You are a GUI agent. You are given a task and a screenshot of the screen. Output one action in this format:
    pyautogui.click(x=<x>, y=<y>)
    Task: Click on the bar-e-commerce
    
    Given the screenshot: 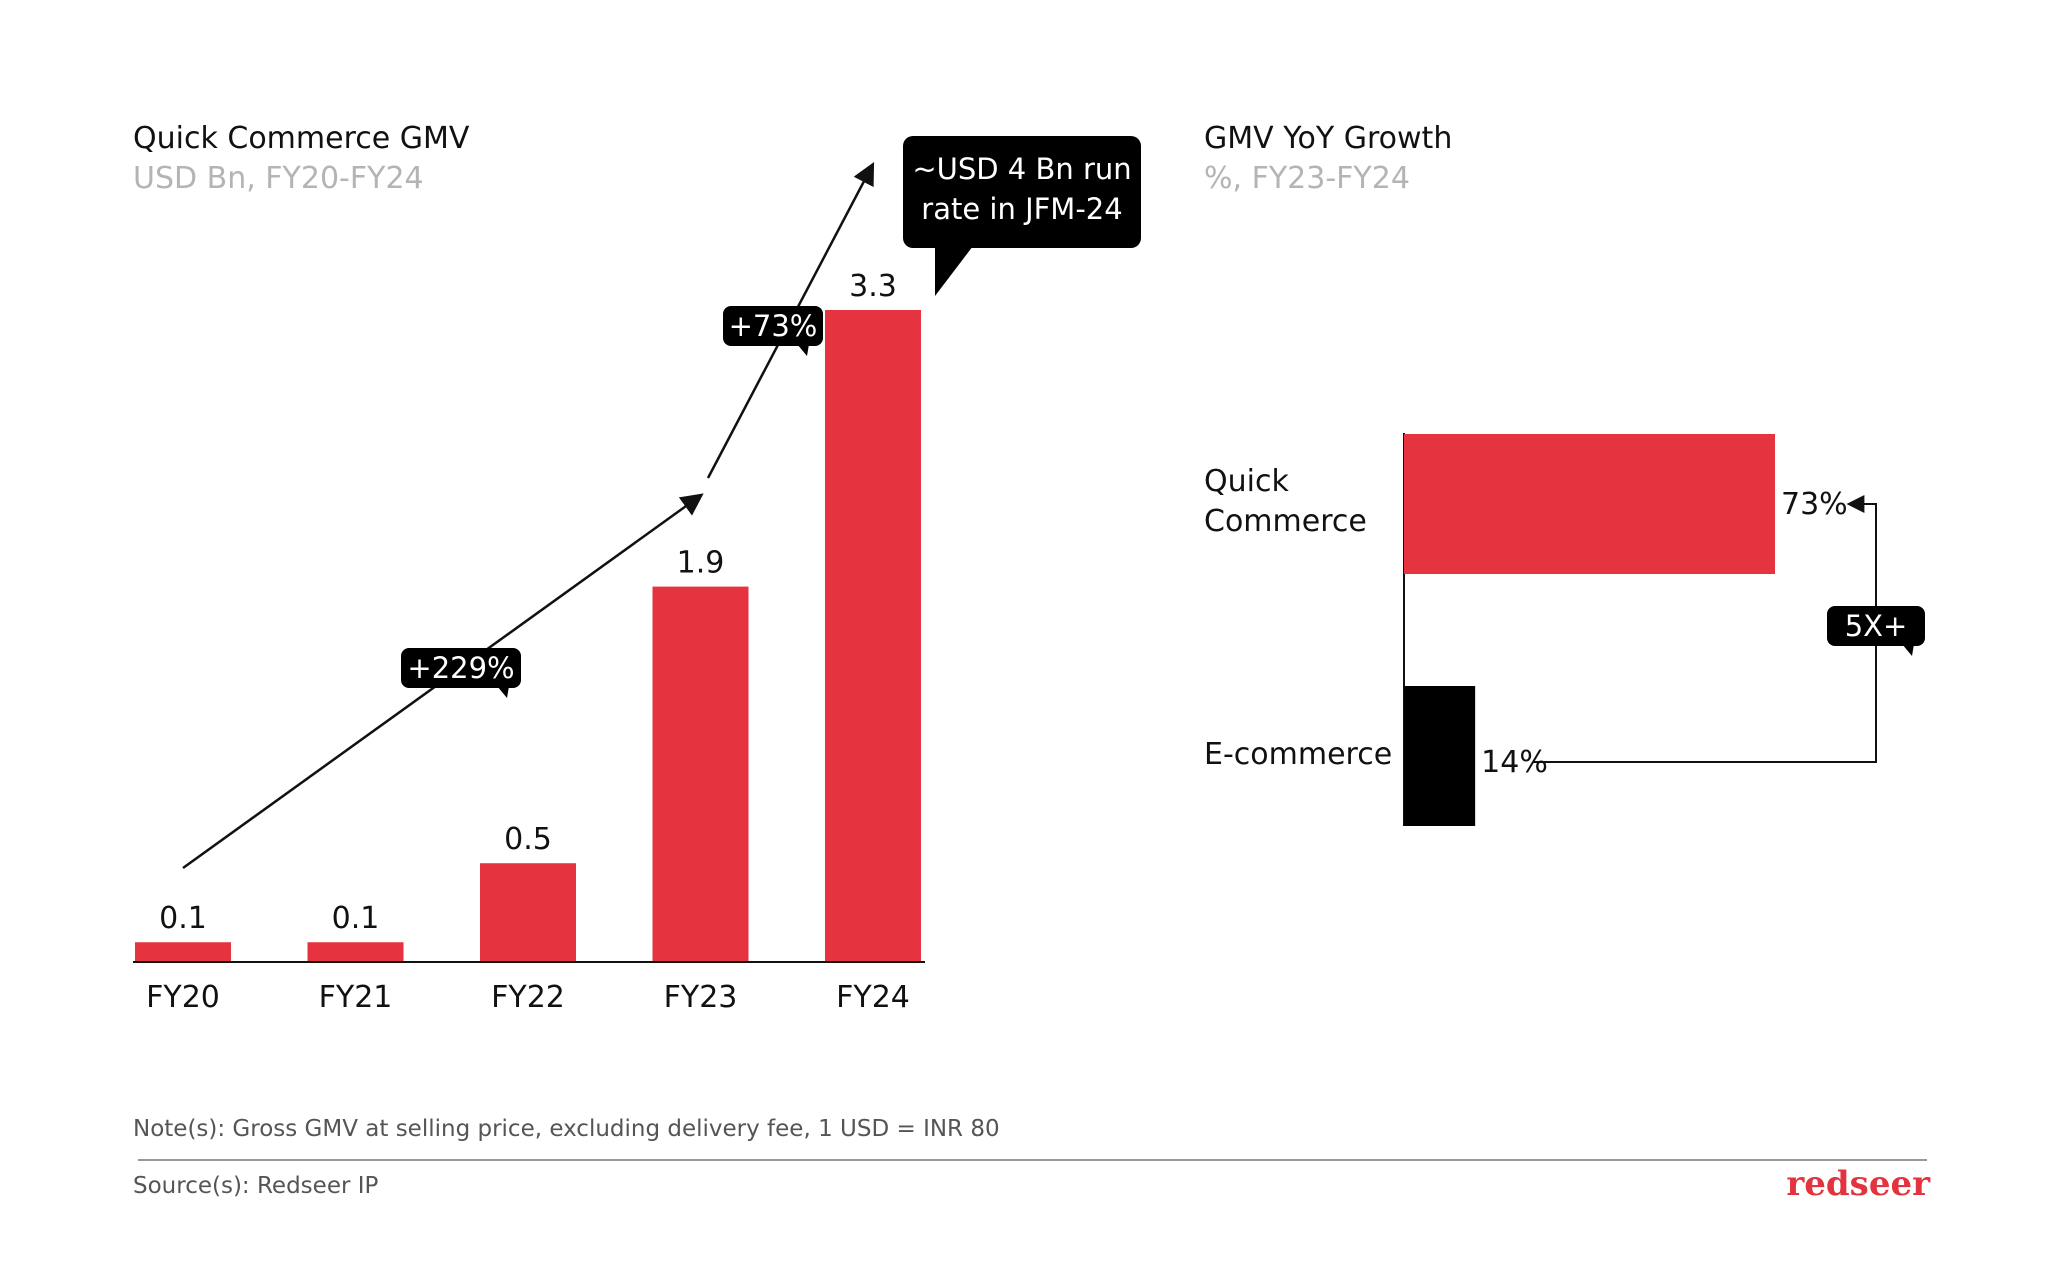 What is the action you would take?
    pyautogui.click(x=1440, y=756)
    